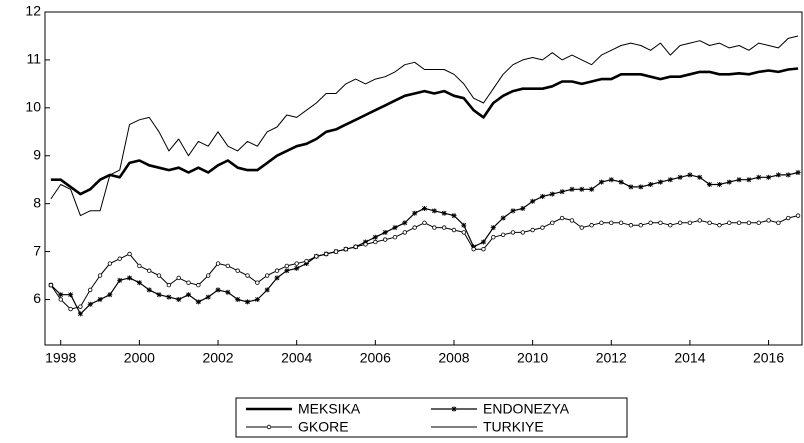 This screenshot has height=443, width=804. What do you see at coordinates (37, 250) in the screenshot?
I see `y-tick-label: 7` at bounding box center [37, 250].